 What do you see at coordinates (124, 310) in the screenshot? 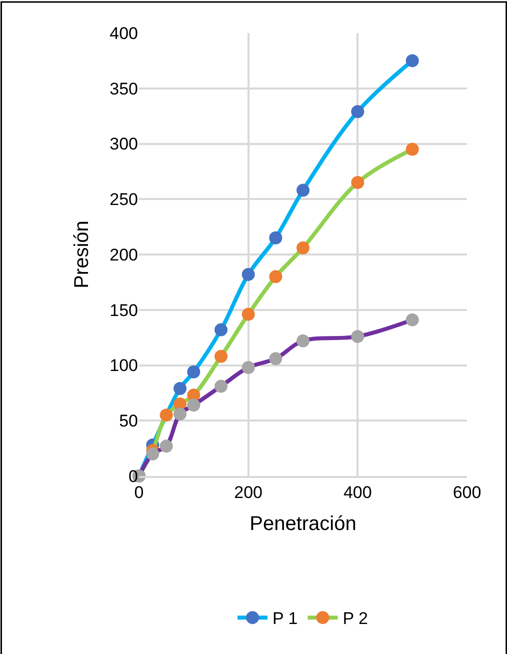
I see `y-tick-label: 150` at bounding box center [124, 310].